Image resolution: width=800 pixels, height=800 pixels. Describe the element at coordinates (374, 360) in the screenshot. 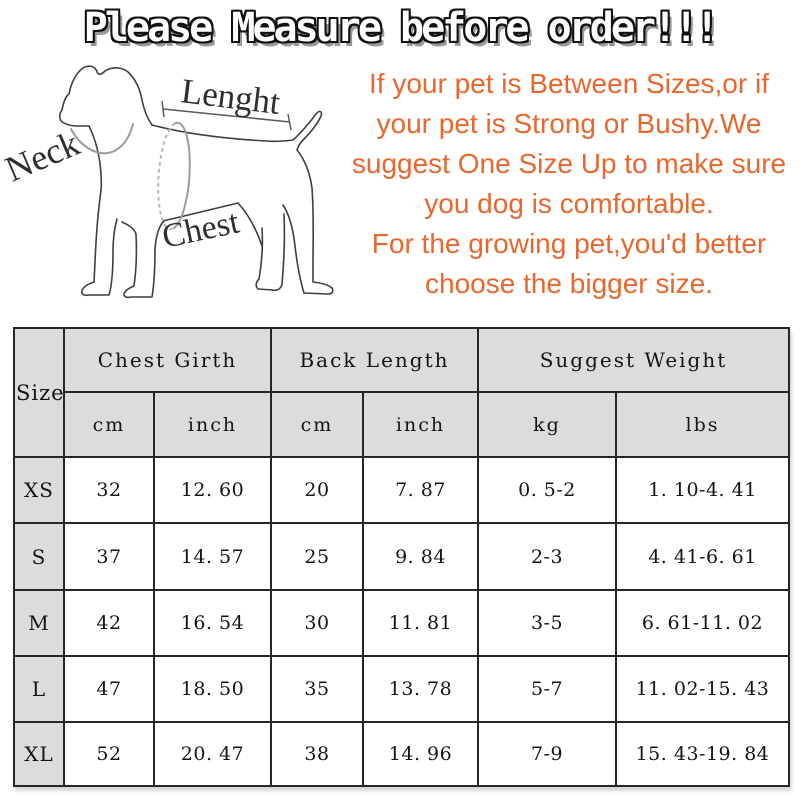

I see `back-length-header: Back Length` at that location.